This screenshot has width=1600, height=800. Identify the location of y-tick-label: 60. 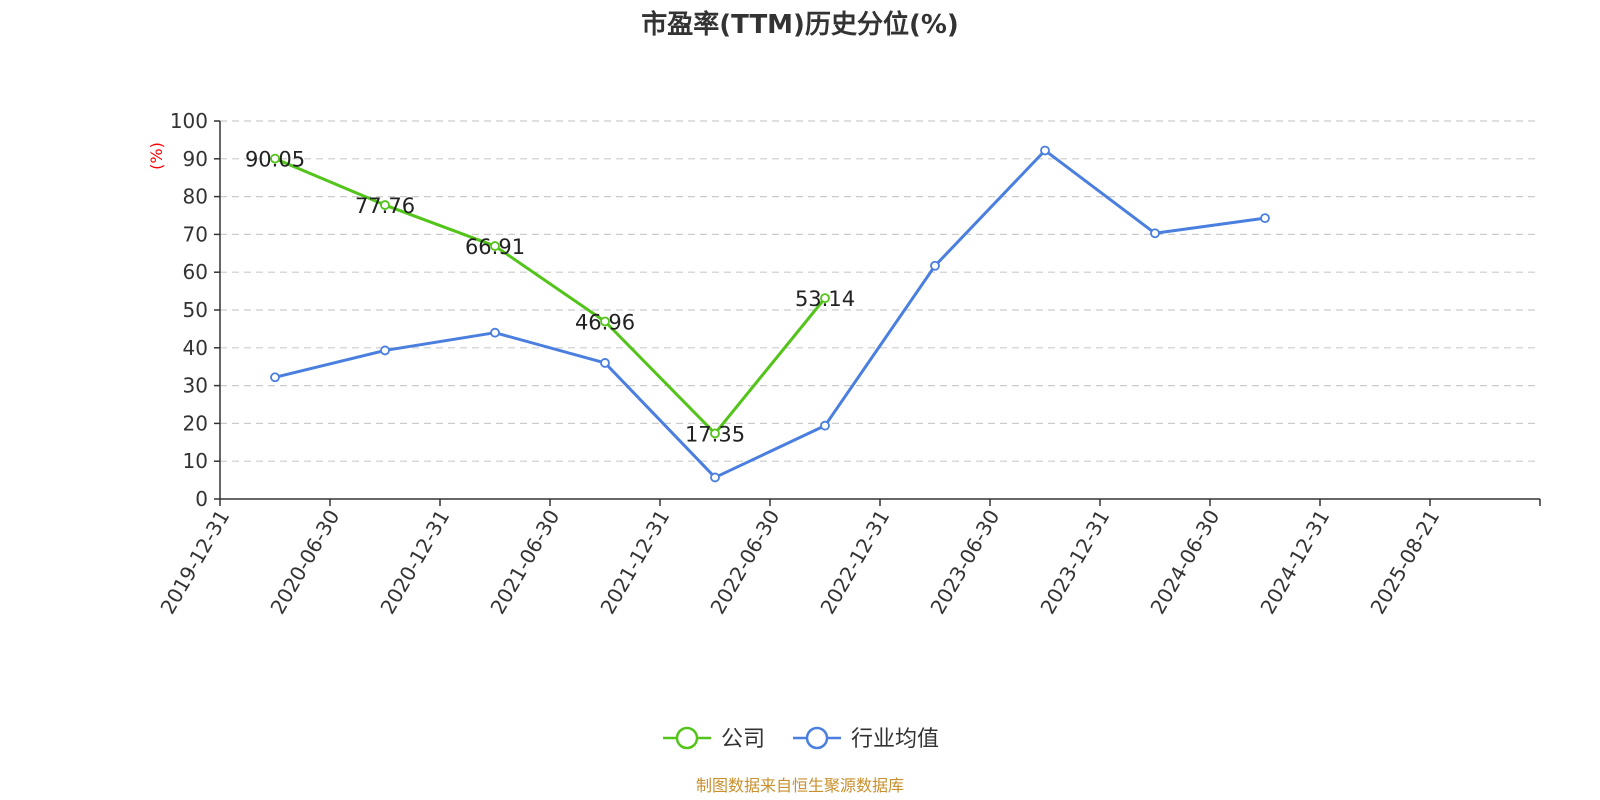
(195, 272).